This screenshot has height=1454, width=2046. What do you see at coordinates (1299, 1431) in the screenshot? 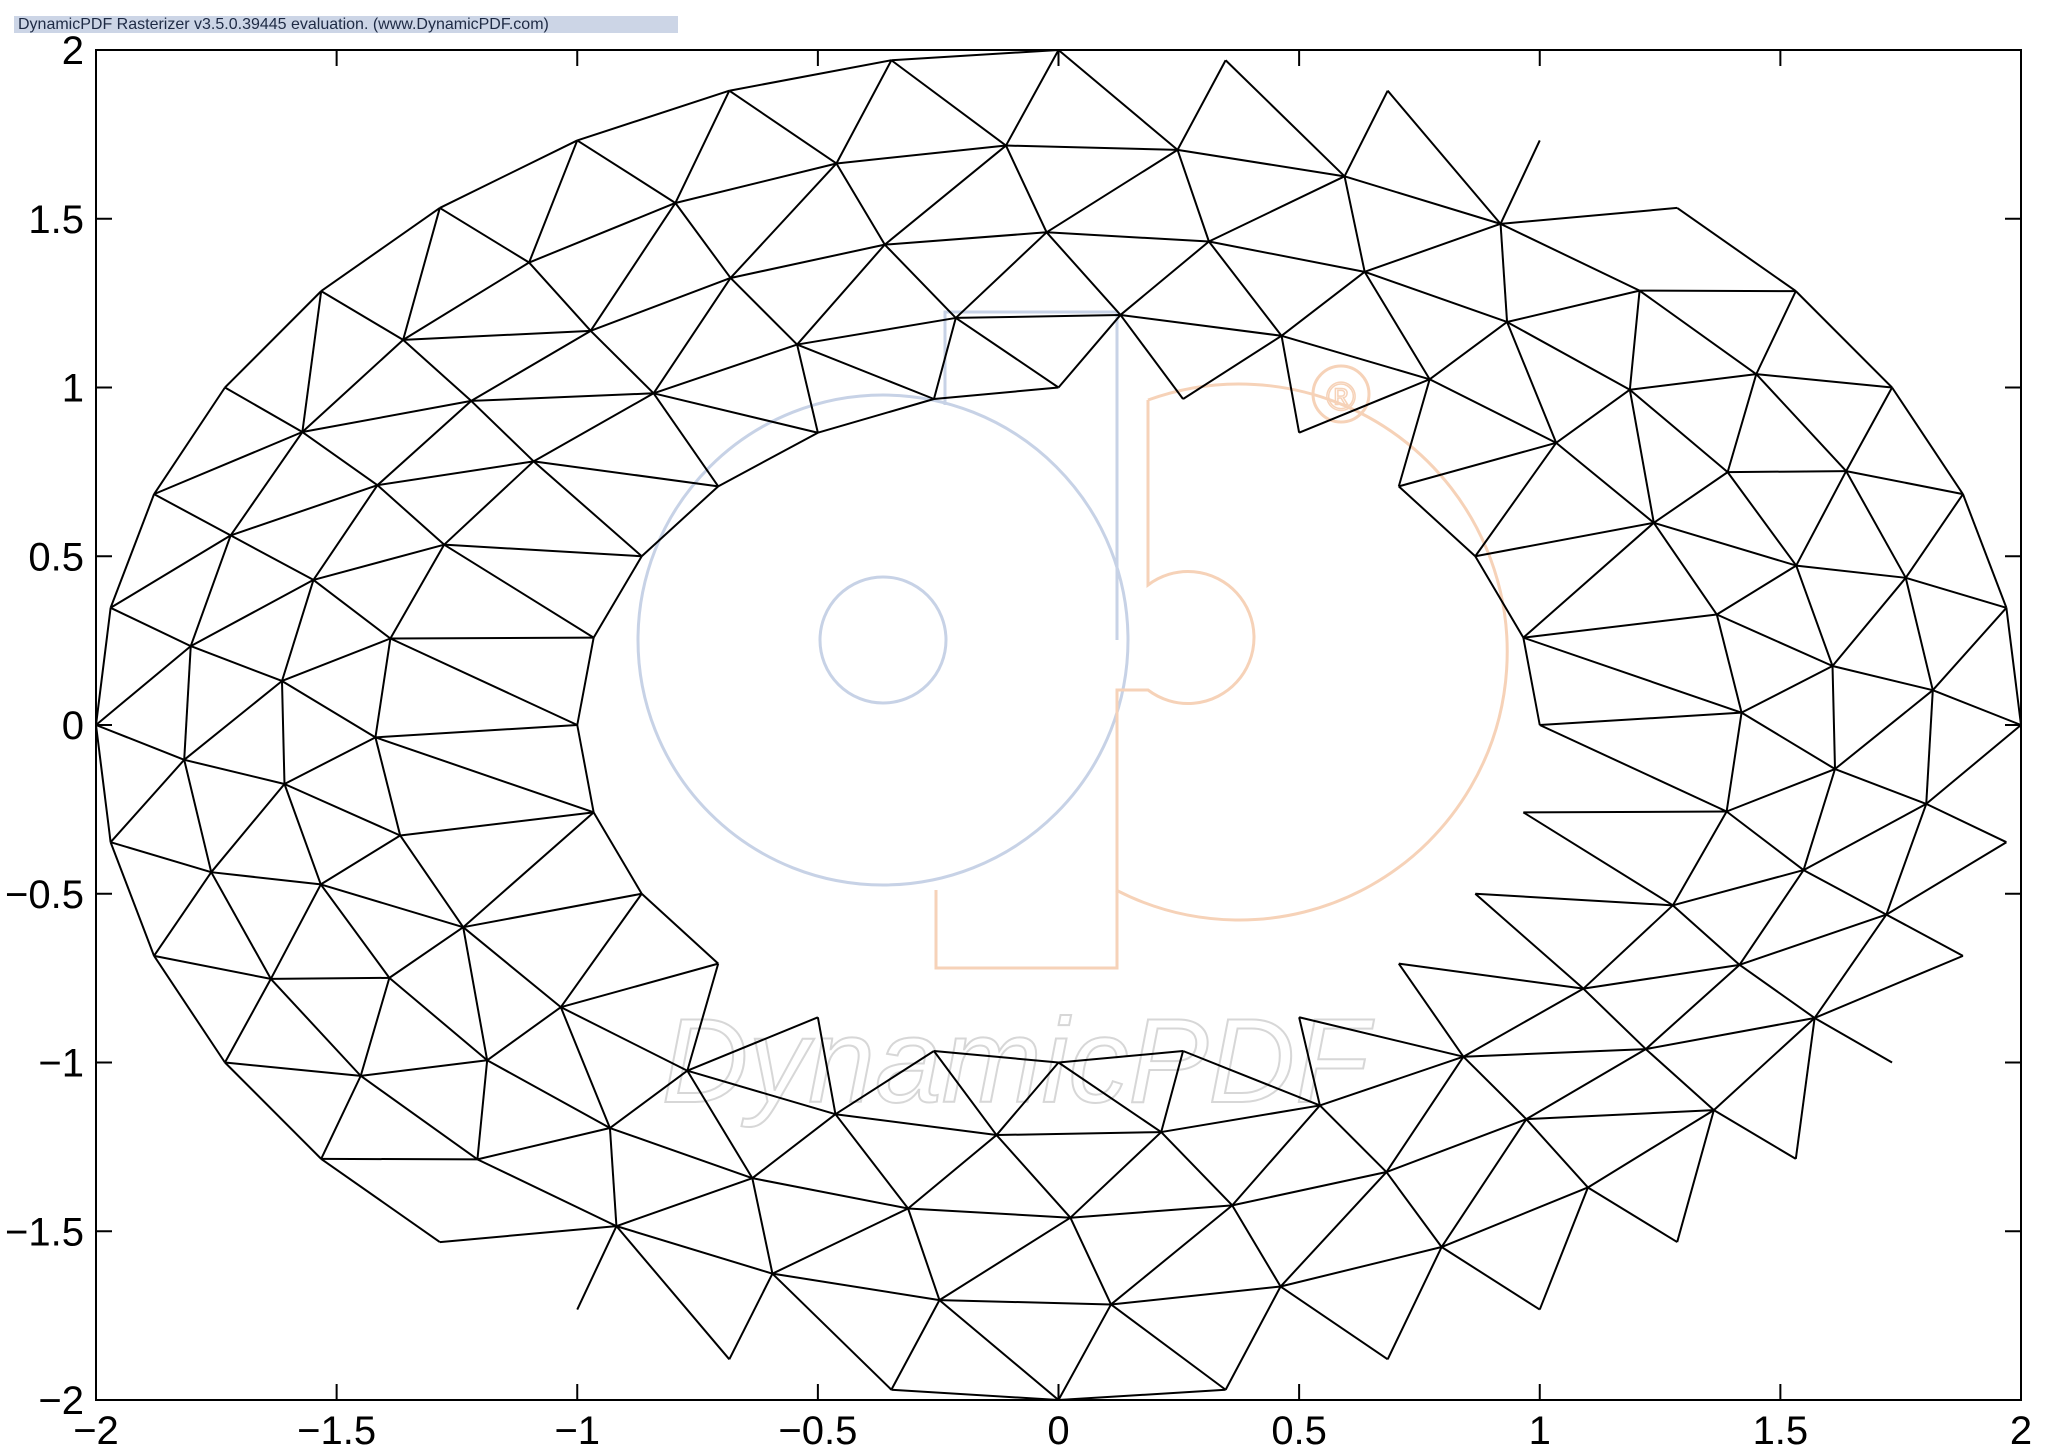
I see `x-tick-label: 0.5` at bounding box center [1299, 1431].